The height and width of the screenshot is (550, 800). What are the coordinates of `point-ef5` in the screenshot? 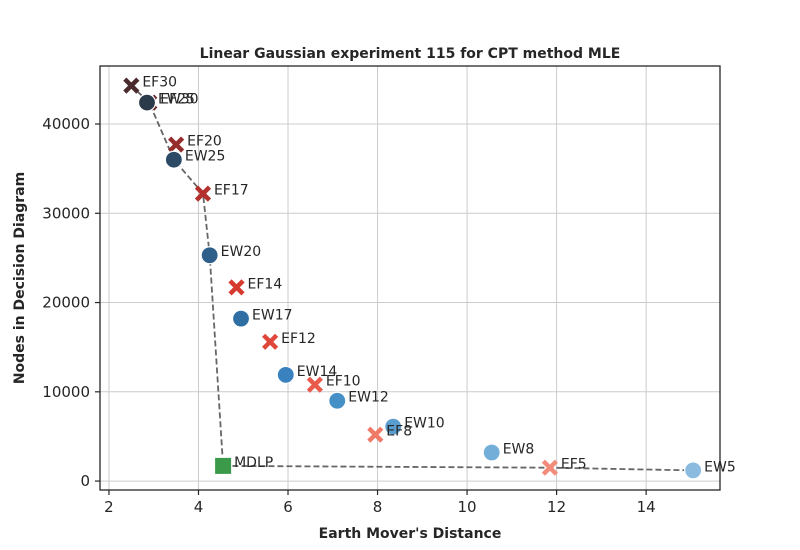 It's located at (549, 467).